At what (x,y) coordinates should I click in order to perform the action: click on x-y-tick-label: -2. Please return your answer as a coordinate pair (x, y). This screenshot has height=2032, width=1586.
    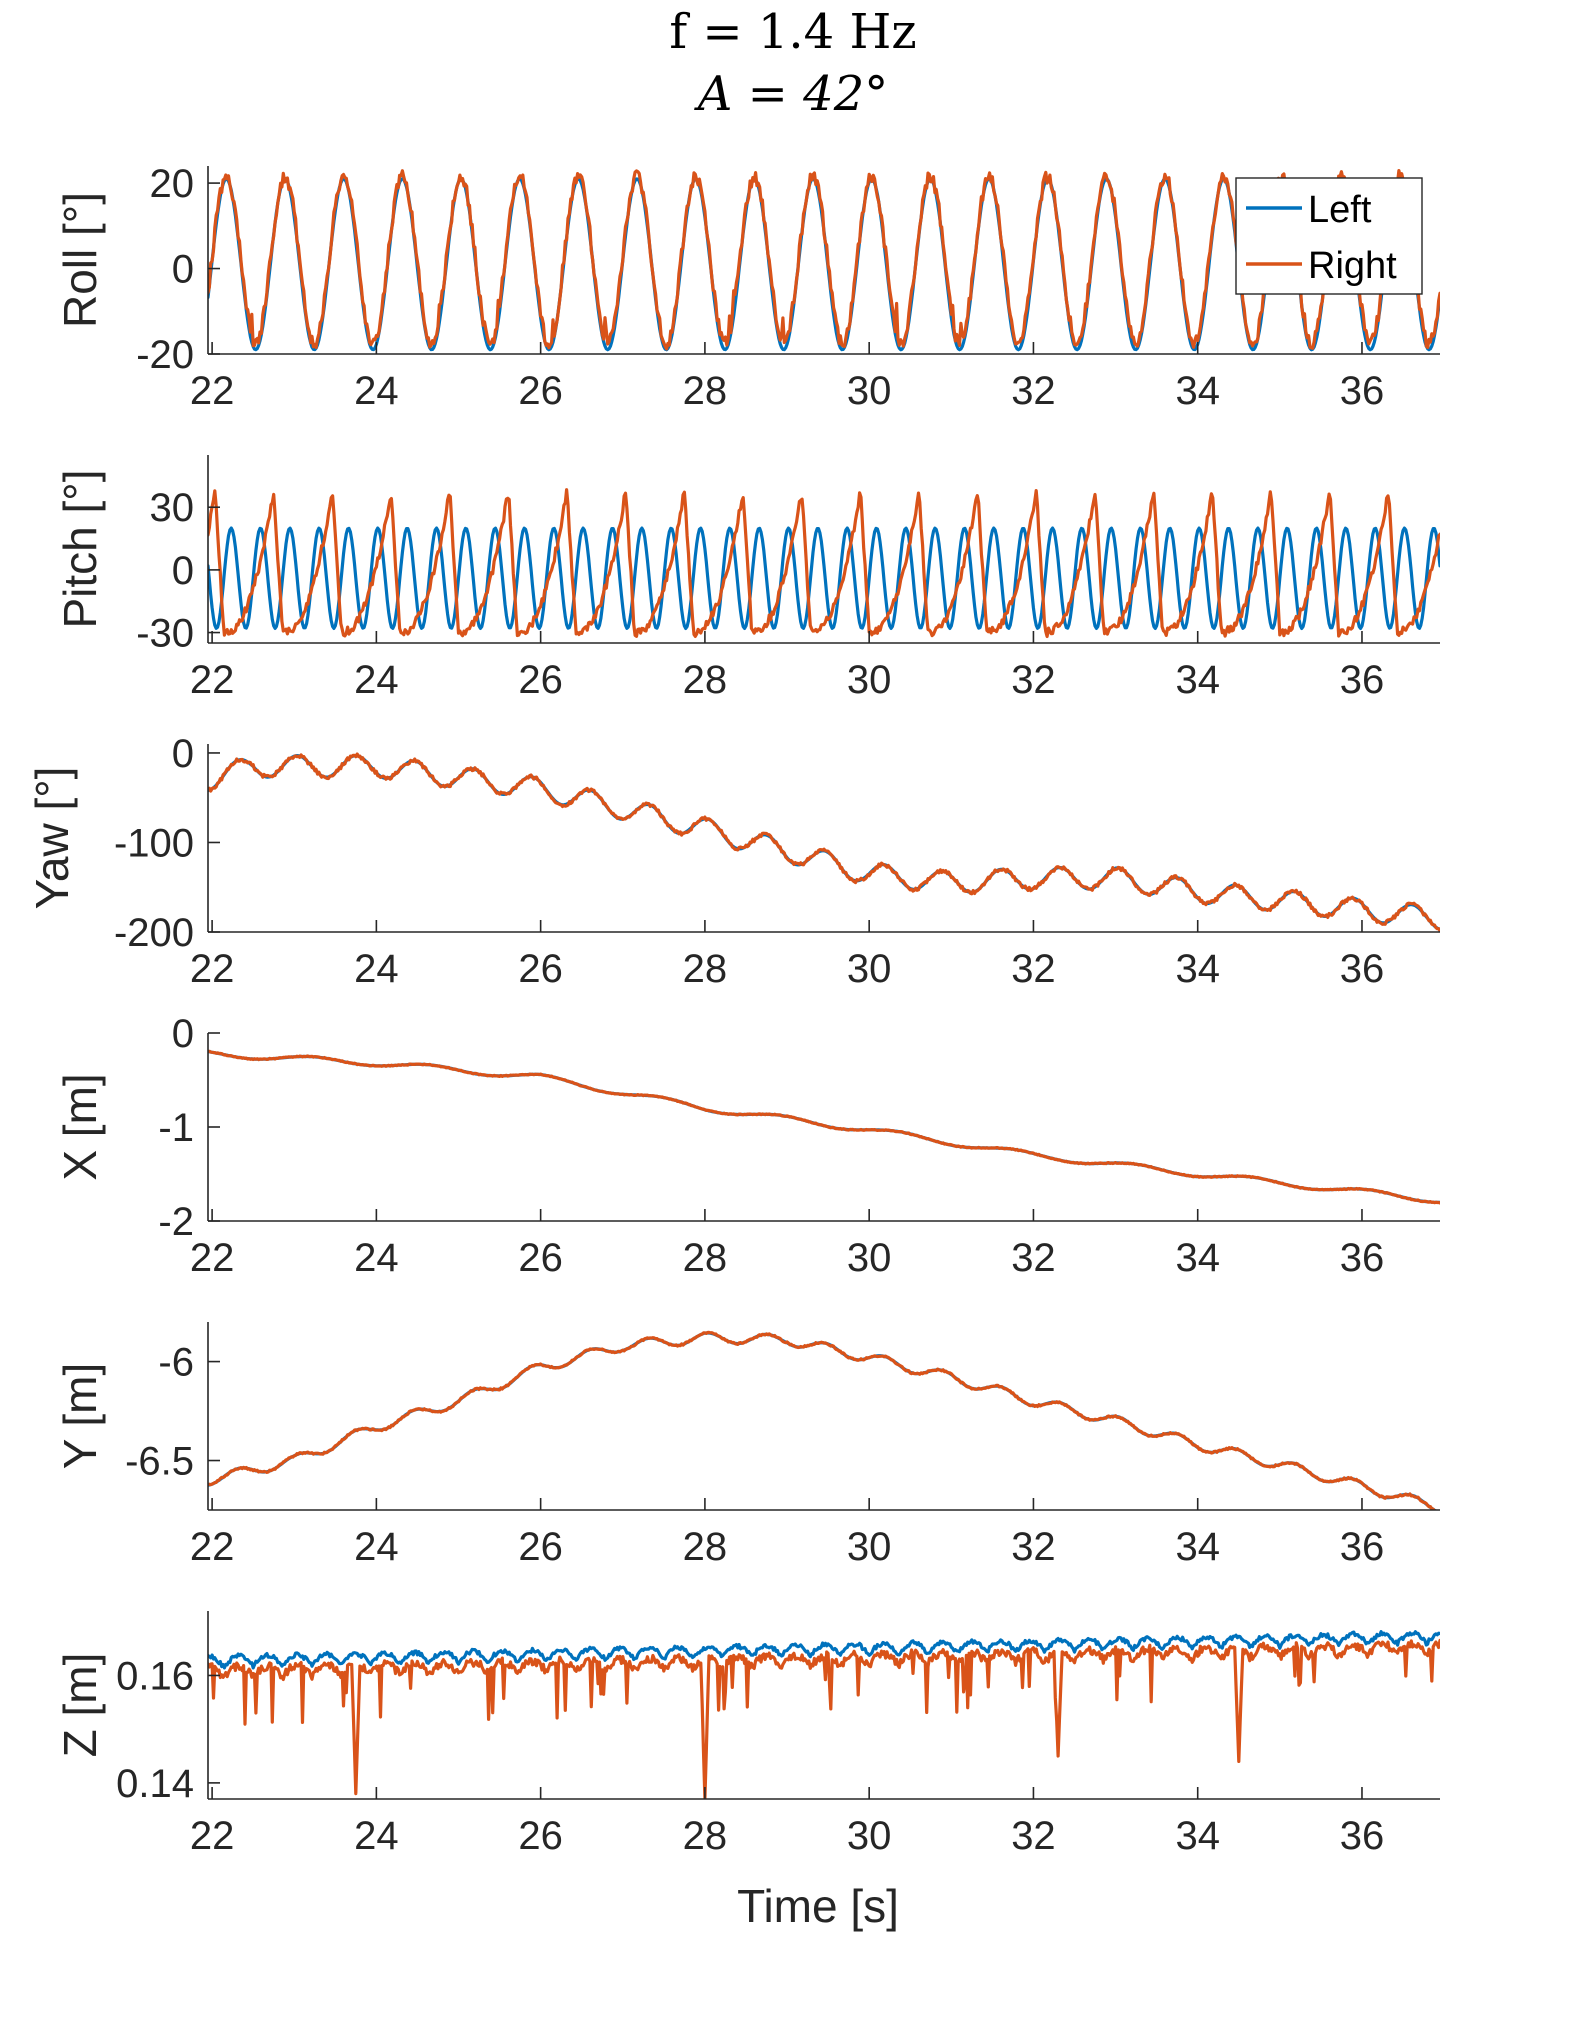
    Looking at the image, I should click on (176, 1222).